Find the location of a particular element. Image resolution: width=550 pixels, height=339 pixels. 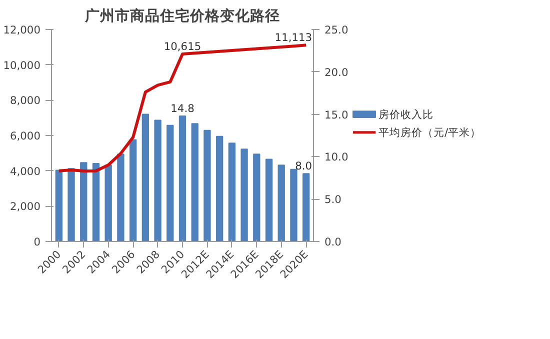

y-tick-label: 12,000 is located at coordinates (22, 30).